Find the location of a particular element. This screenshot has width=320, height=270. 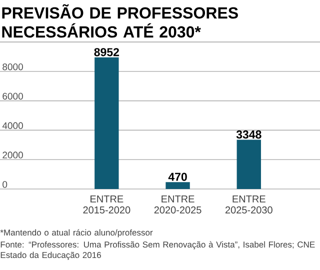

x-tick-label: ENTRE 2025-2030 is located at coordinates (248, 205).